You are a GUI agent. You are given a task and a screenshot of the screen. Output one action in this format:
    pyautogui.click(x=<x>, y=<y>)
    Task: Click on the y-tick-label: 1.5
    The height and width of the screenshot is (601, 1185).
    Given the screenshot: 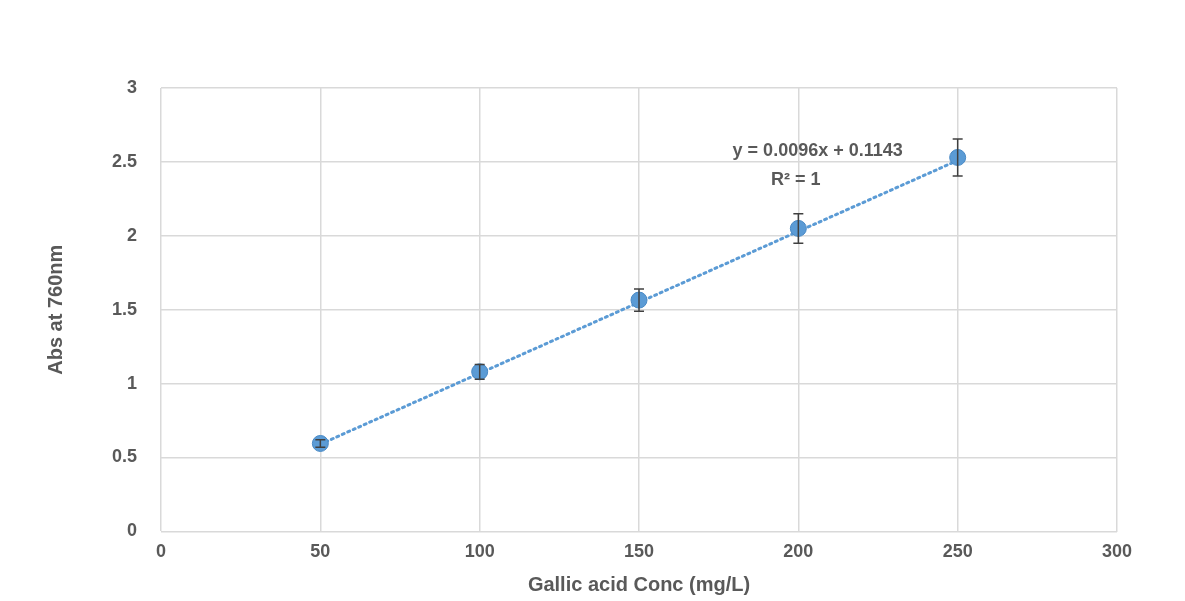 What is the action you would take?
    pyautogui.click(x=124, y=308)
    